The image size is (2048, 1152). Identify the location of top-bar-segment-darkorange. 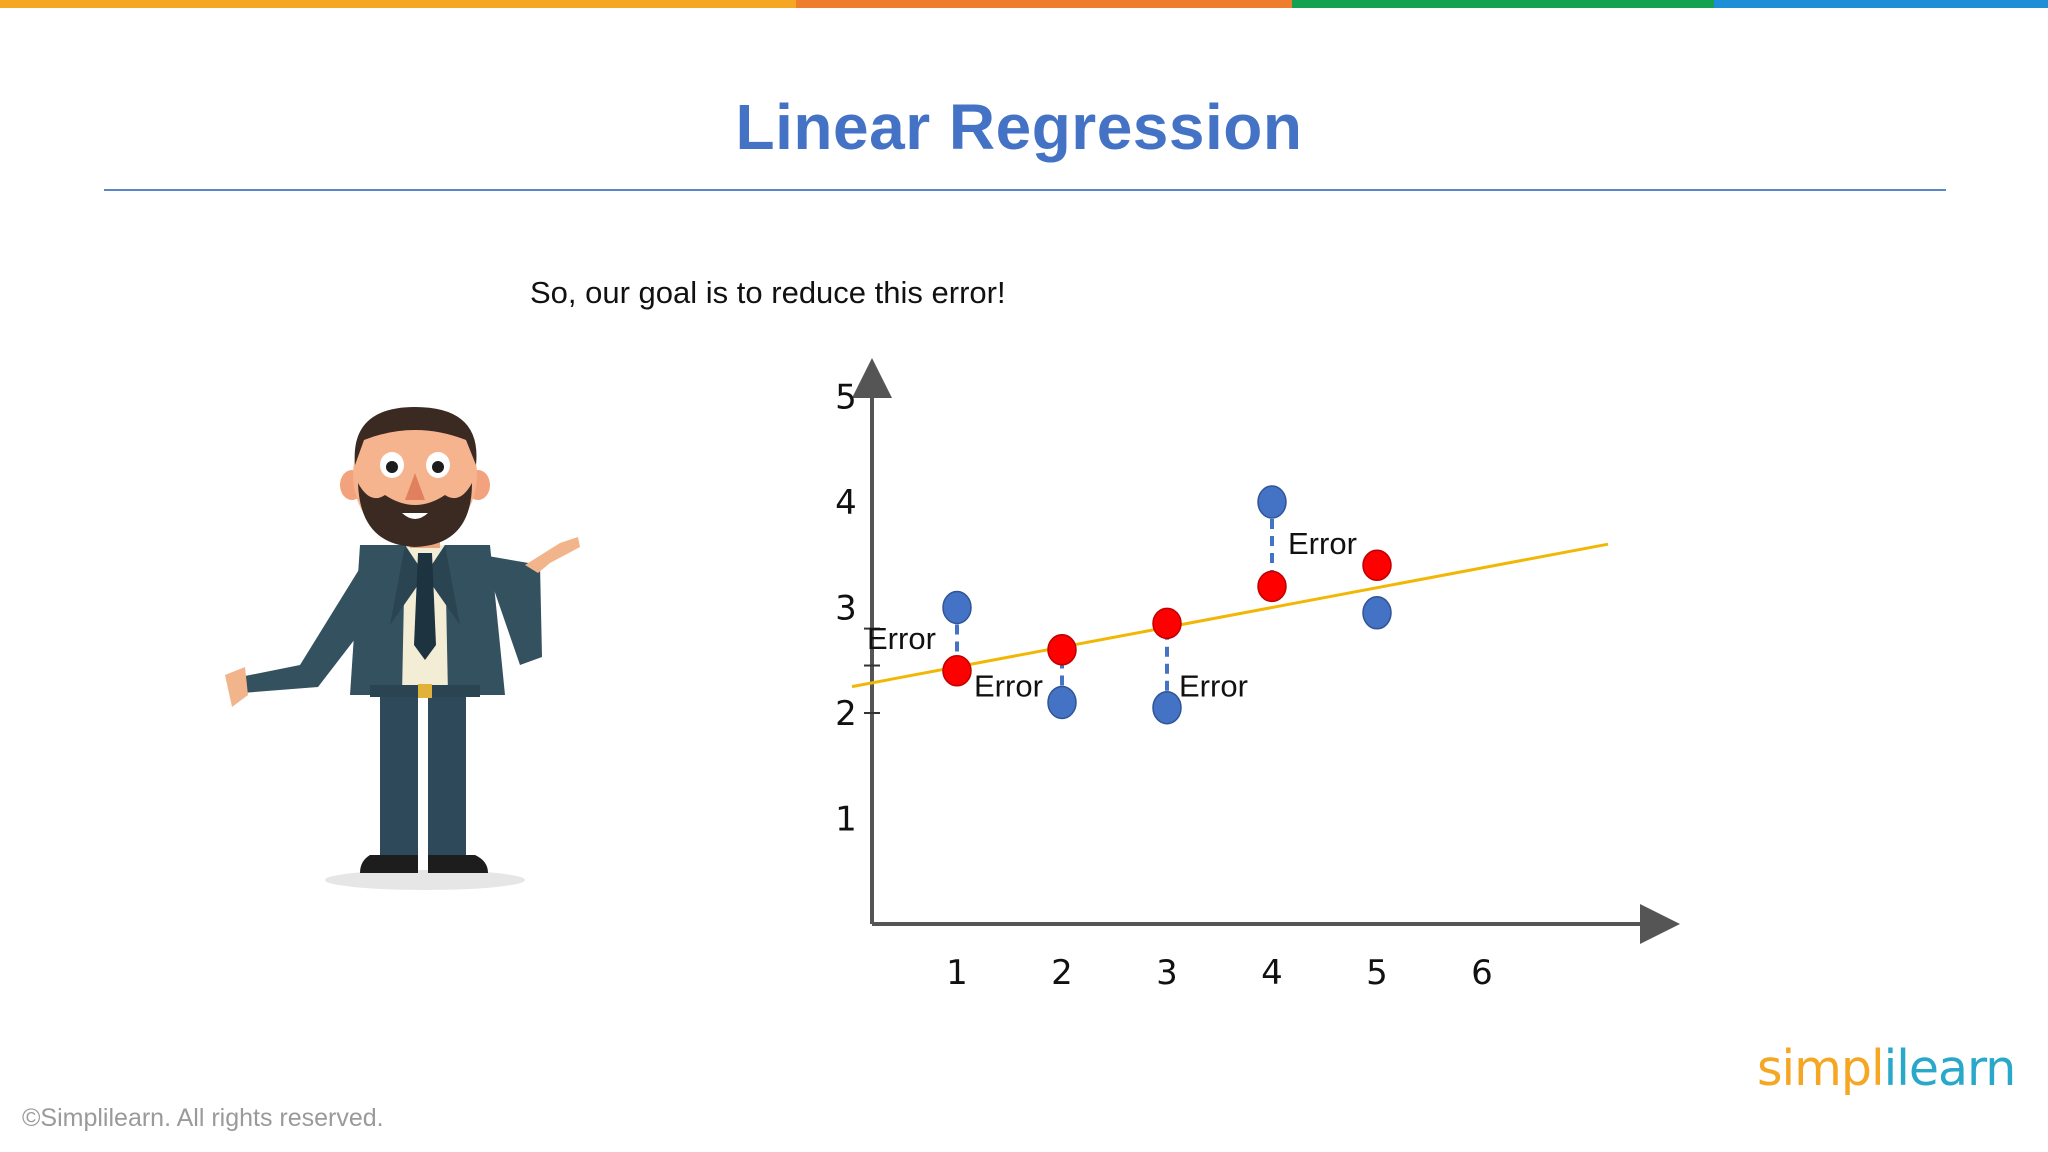
(1044, 4).